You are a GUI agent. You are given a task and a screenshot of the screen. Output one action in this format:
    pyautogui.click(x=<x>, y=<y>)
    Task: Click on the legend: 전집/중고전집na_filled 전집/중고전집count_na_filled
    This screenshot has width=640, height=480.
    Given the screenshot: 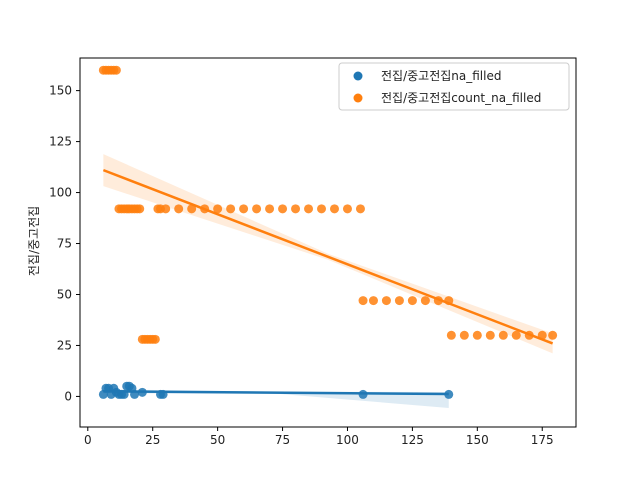 What is the action you would take?
    pyautogui.click(x=454, y=86)
    